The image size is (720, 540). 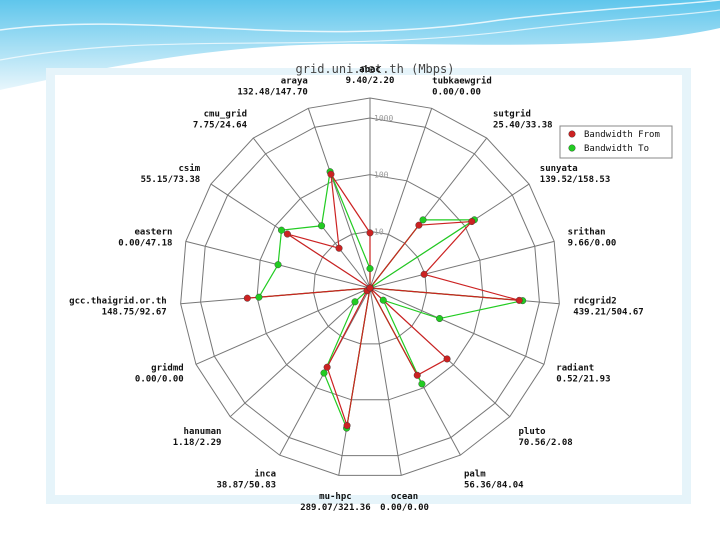 What do you see at coordinates (225, 113) in the screenshot?
I see `category-name: cmu_grid` at bounding box center [225, 113].